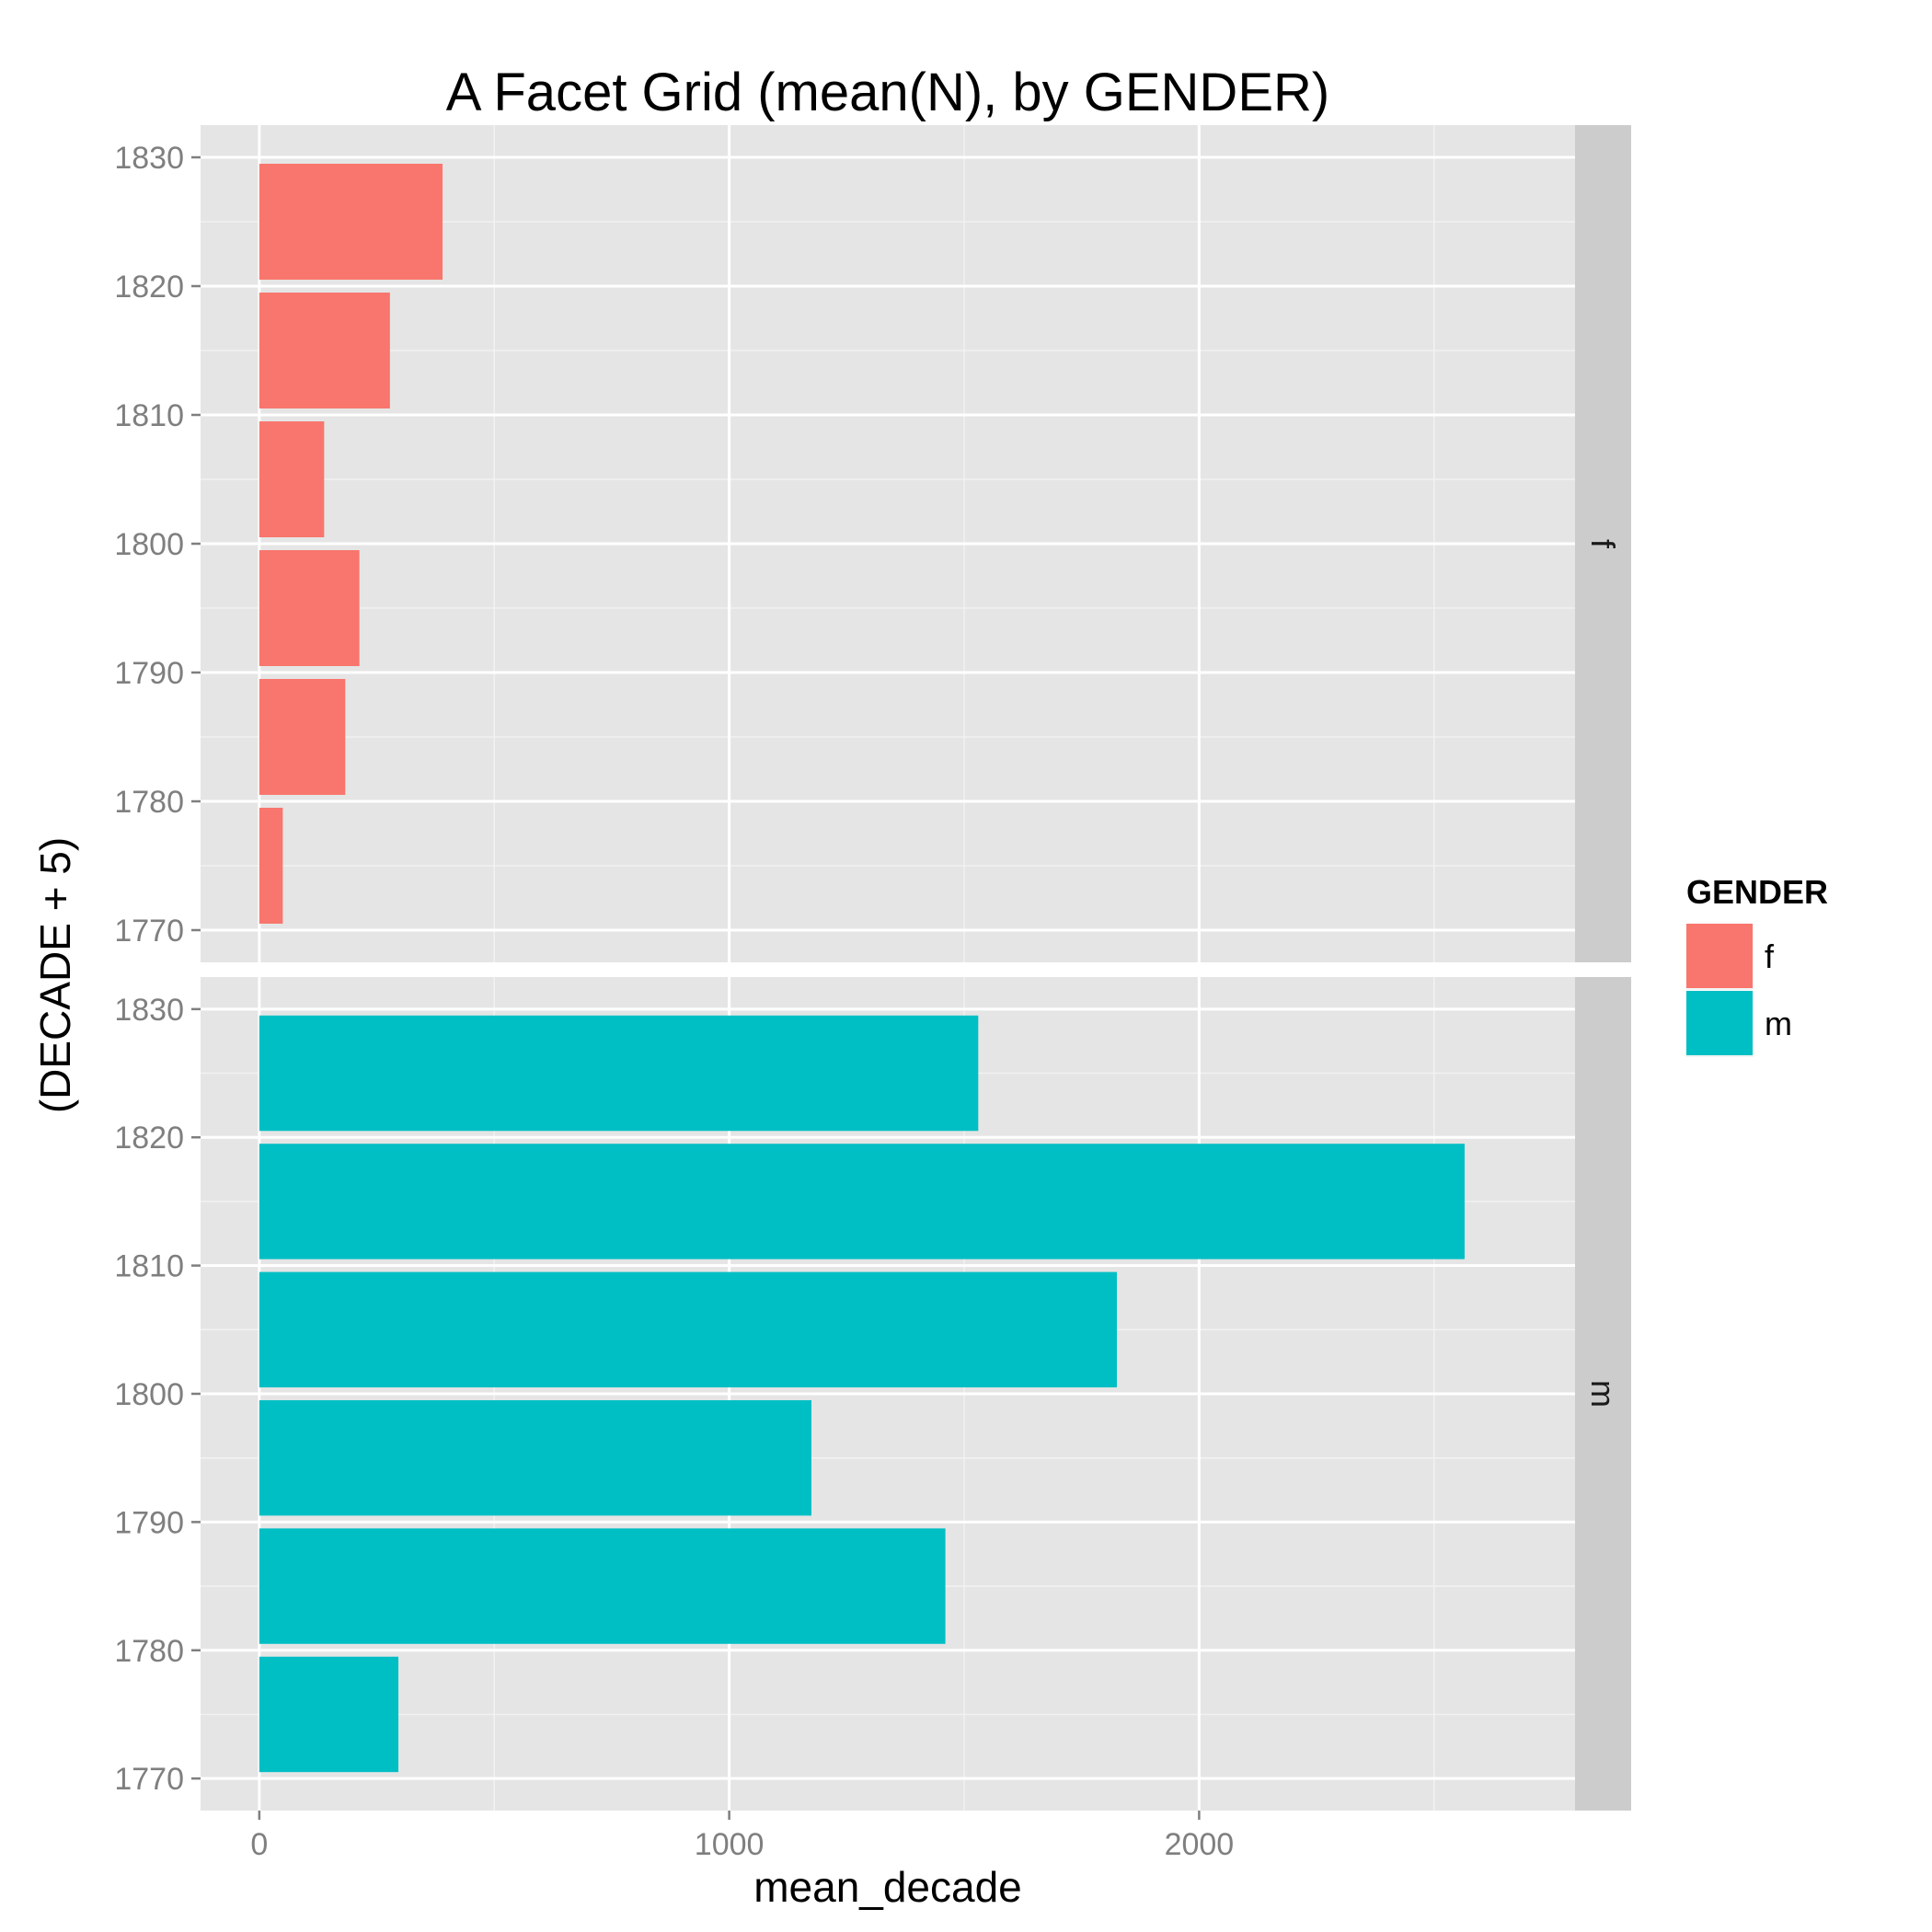  Describe the element at coordinates (1719, 956) in the screenshot. I see `legend-key-f` at that location.